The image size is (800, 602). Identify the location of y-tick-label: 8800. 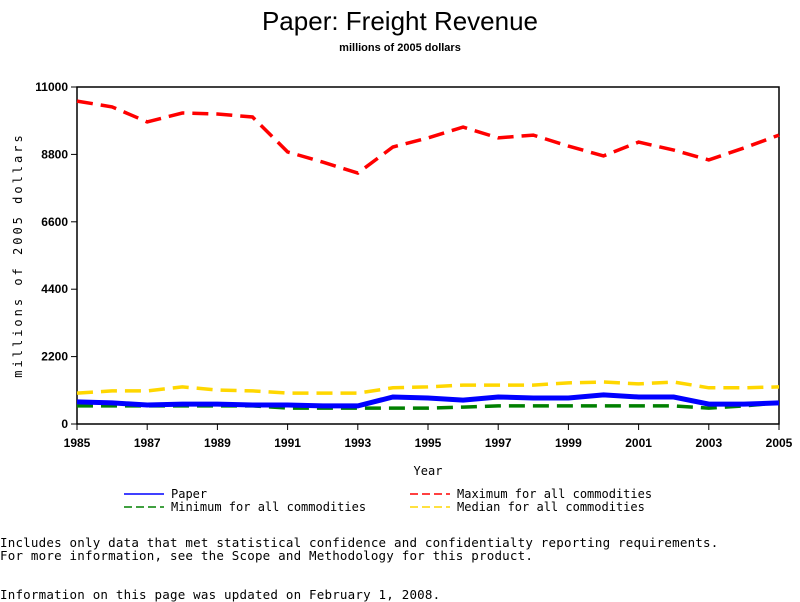
(54, 154).